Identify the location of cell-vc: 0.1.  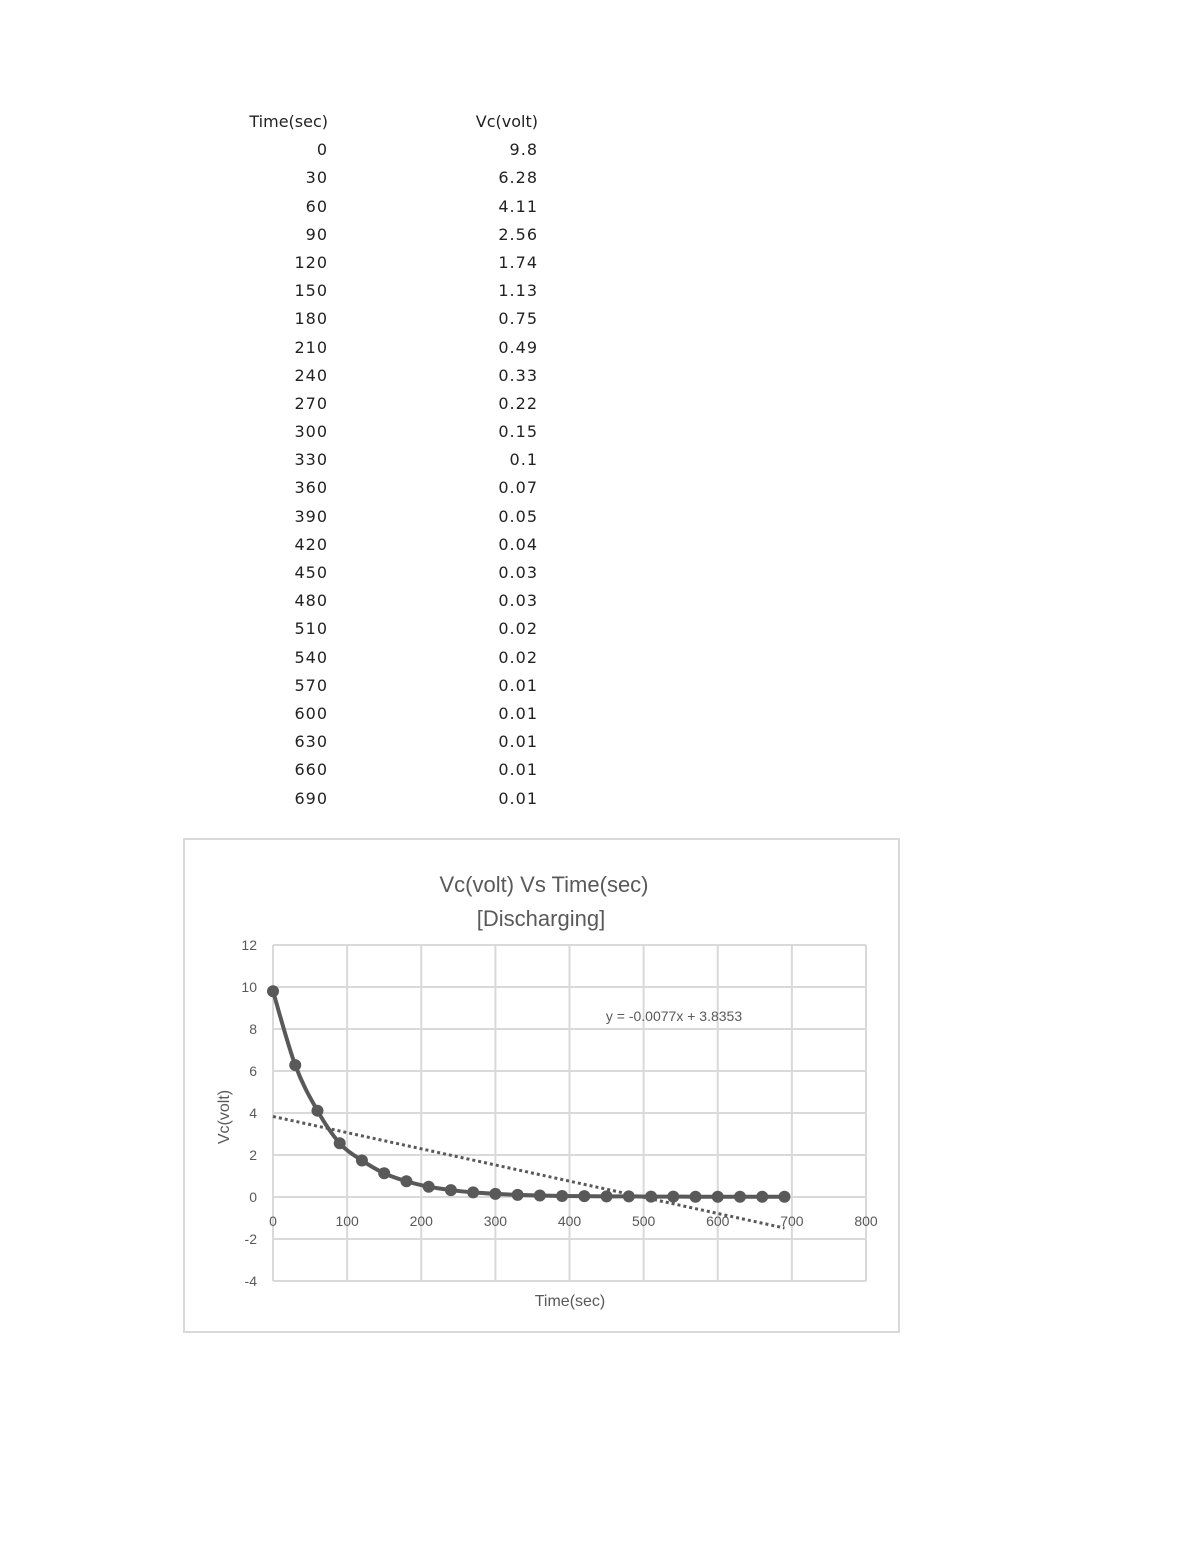
(523, 460).